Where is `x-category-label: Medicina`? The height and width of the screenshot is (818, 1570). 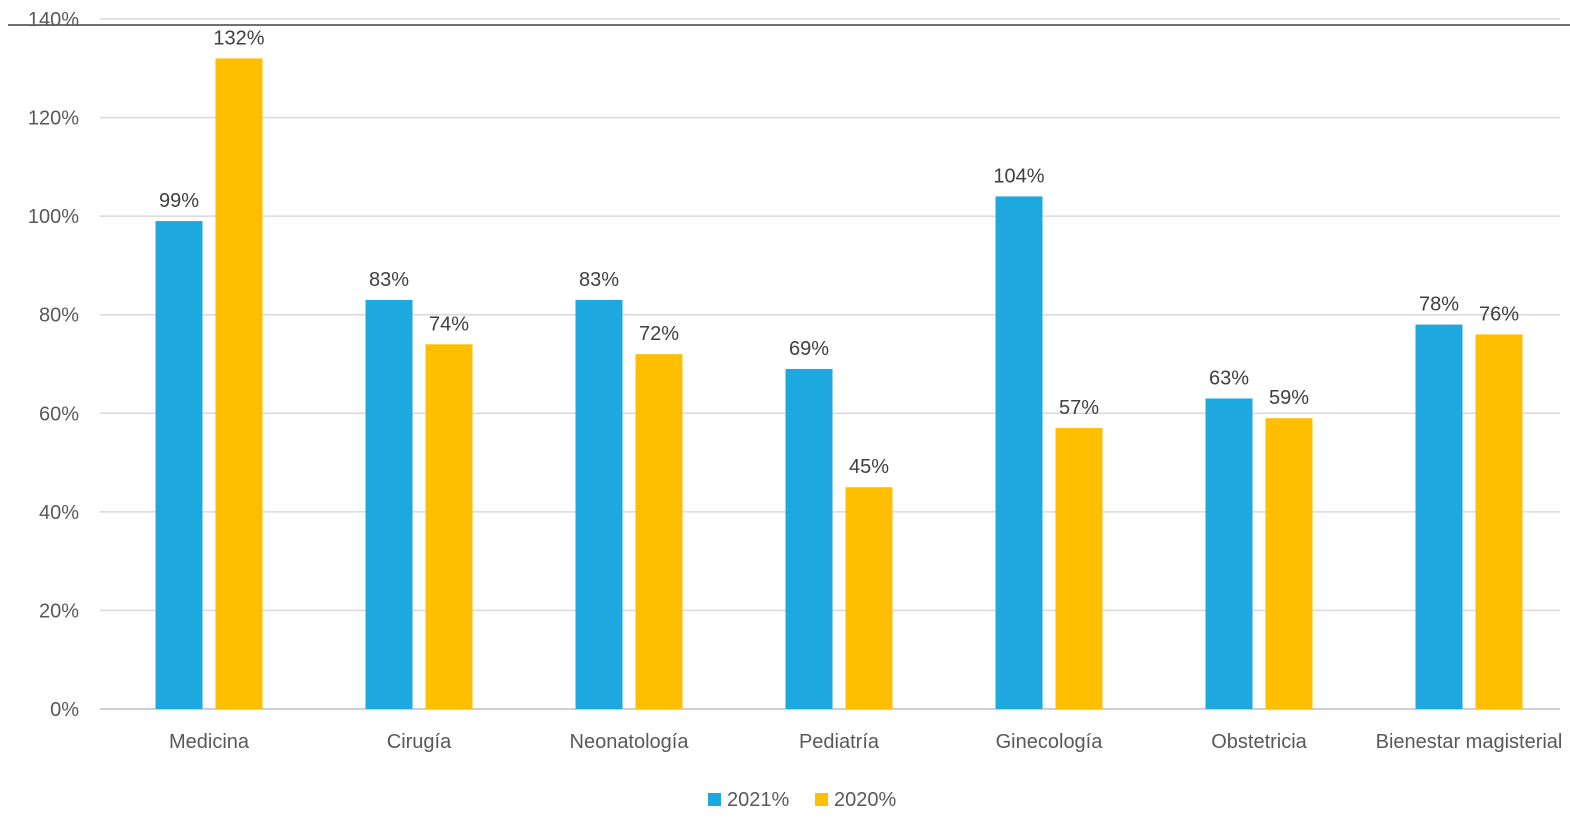 x-category-label: Medicina is located at coordinates (209, 742).